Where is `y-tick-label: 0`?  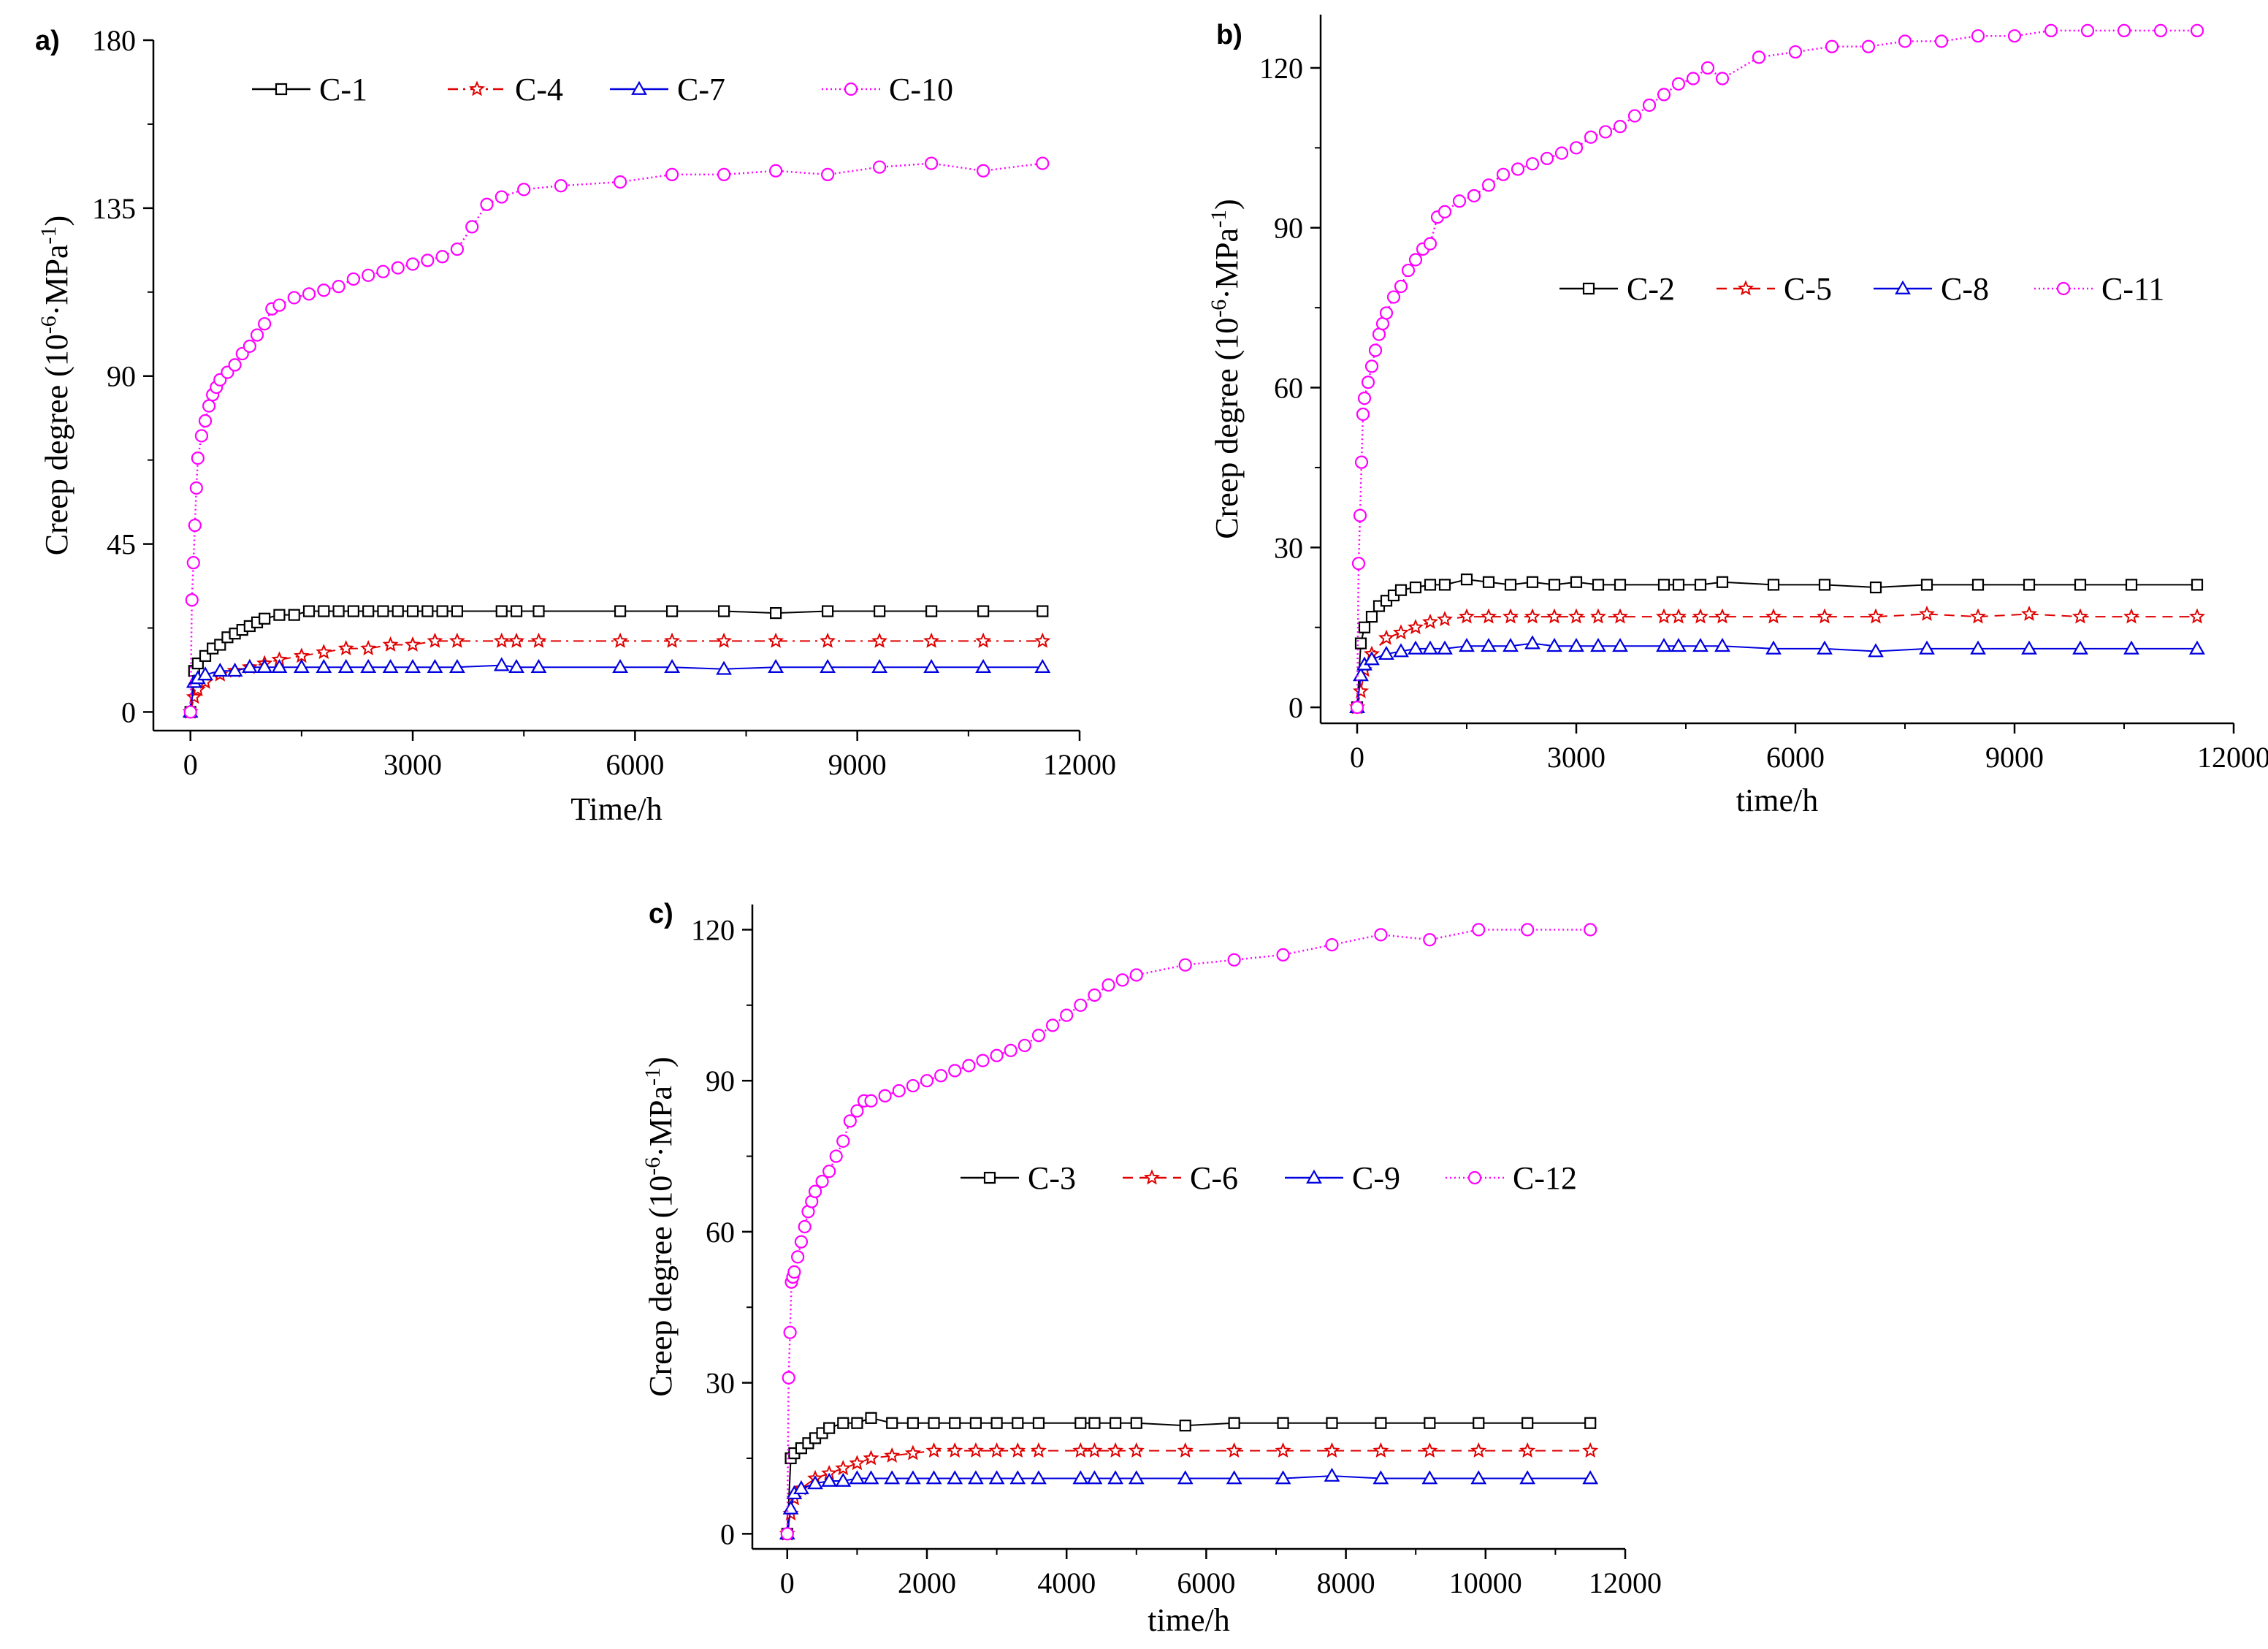 y-tick-label: 0 is located at coordinates (727, 1533).